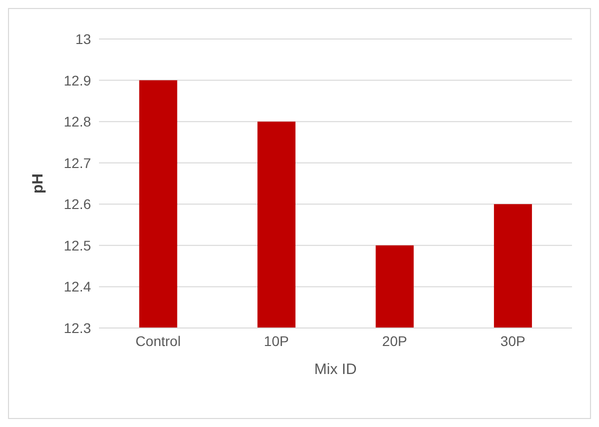 This screenshot has width=599, height=427. Describe the element at coordinates (335, 369) in the screenshot. I see `x-axis-title: Mix ID` at that location.